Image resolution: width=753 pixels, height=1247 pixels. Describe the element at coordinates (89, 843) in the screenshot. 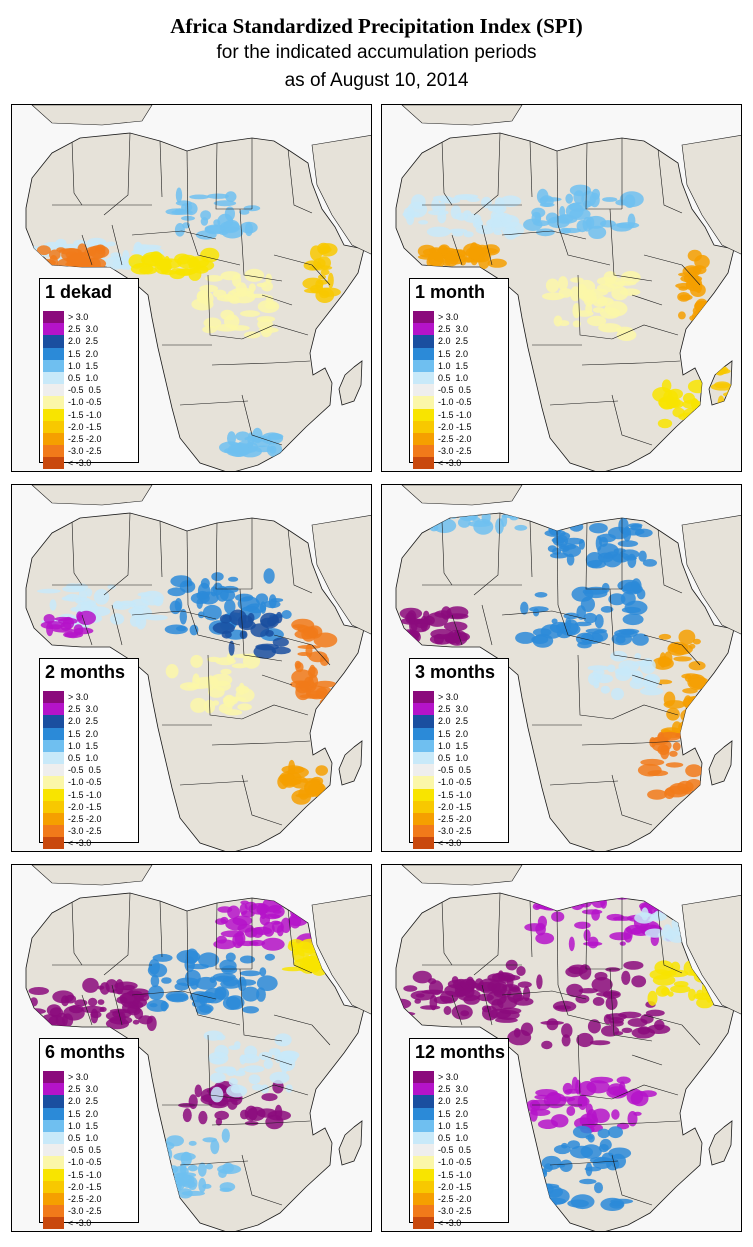

I see `legend-entry: < -3.0` at that location.